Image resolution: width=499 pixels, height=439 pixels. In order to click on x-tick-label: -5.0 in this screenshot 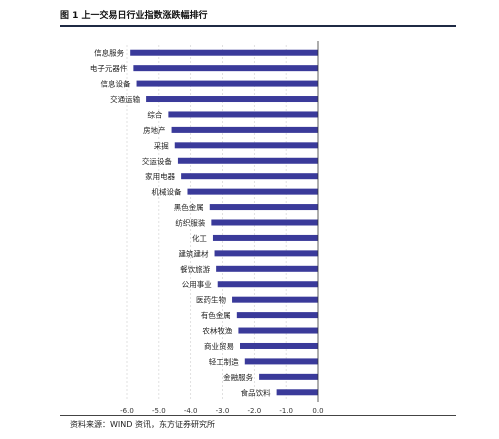, I will do `click(159, 411)`.